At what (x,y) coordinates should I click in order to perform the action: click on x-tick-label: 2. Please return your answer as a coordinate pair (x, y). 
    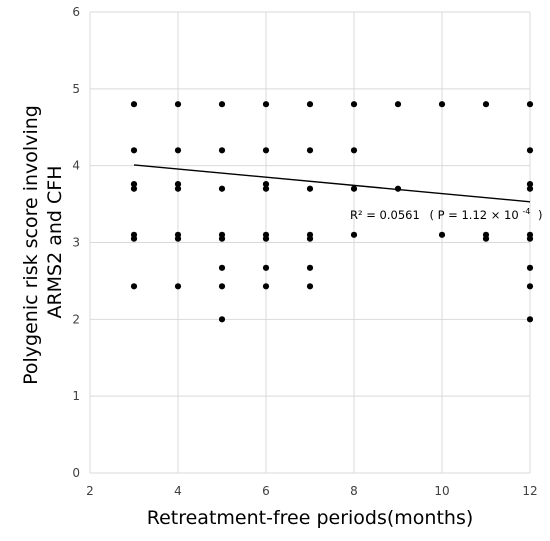
    Looking at the image, I should click on (90, 491).